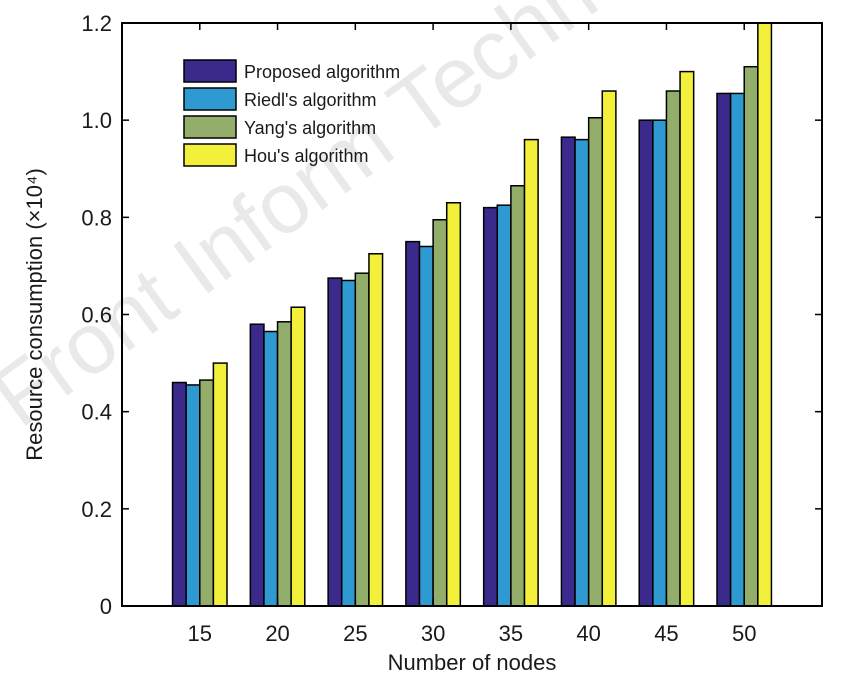  I want to click on y-tick-label: 0.6, so click(96, 315).